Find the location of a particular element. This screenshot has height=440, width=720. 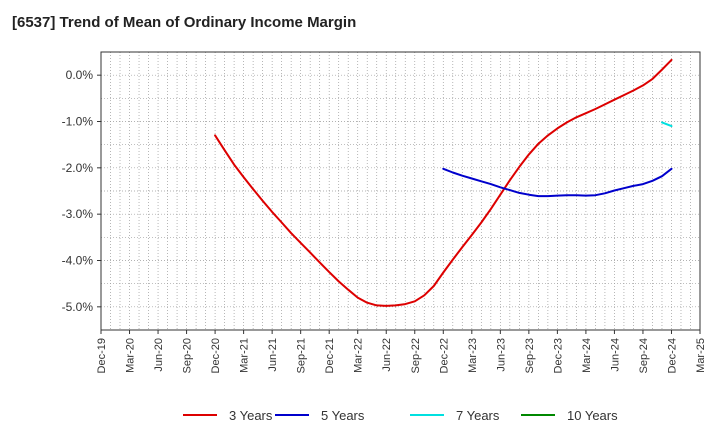

y-tick-label: -1.0% is located at coordinates (78, 122).